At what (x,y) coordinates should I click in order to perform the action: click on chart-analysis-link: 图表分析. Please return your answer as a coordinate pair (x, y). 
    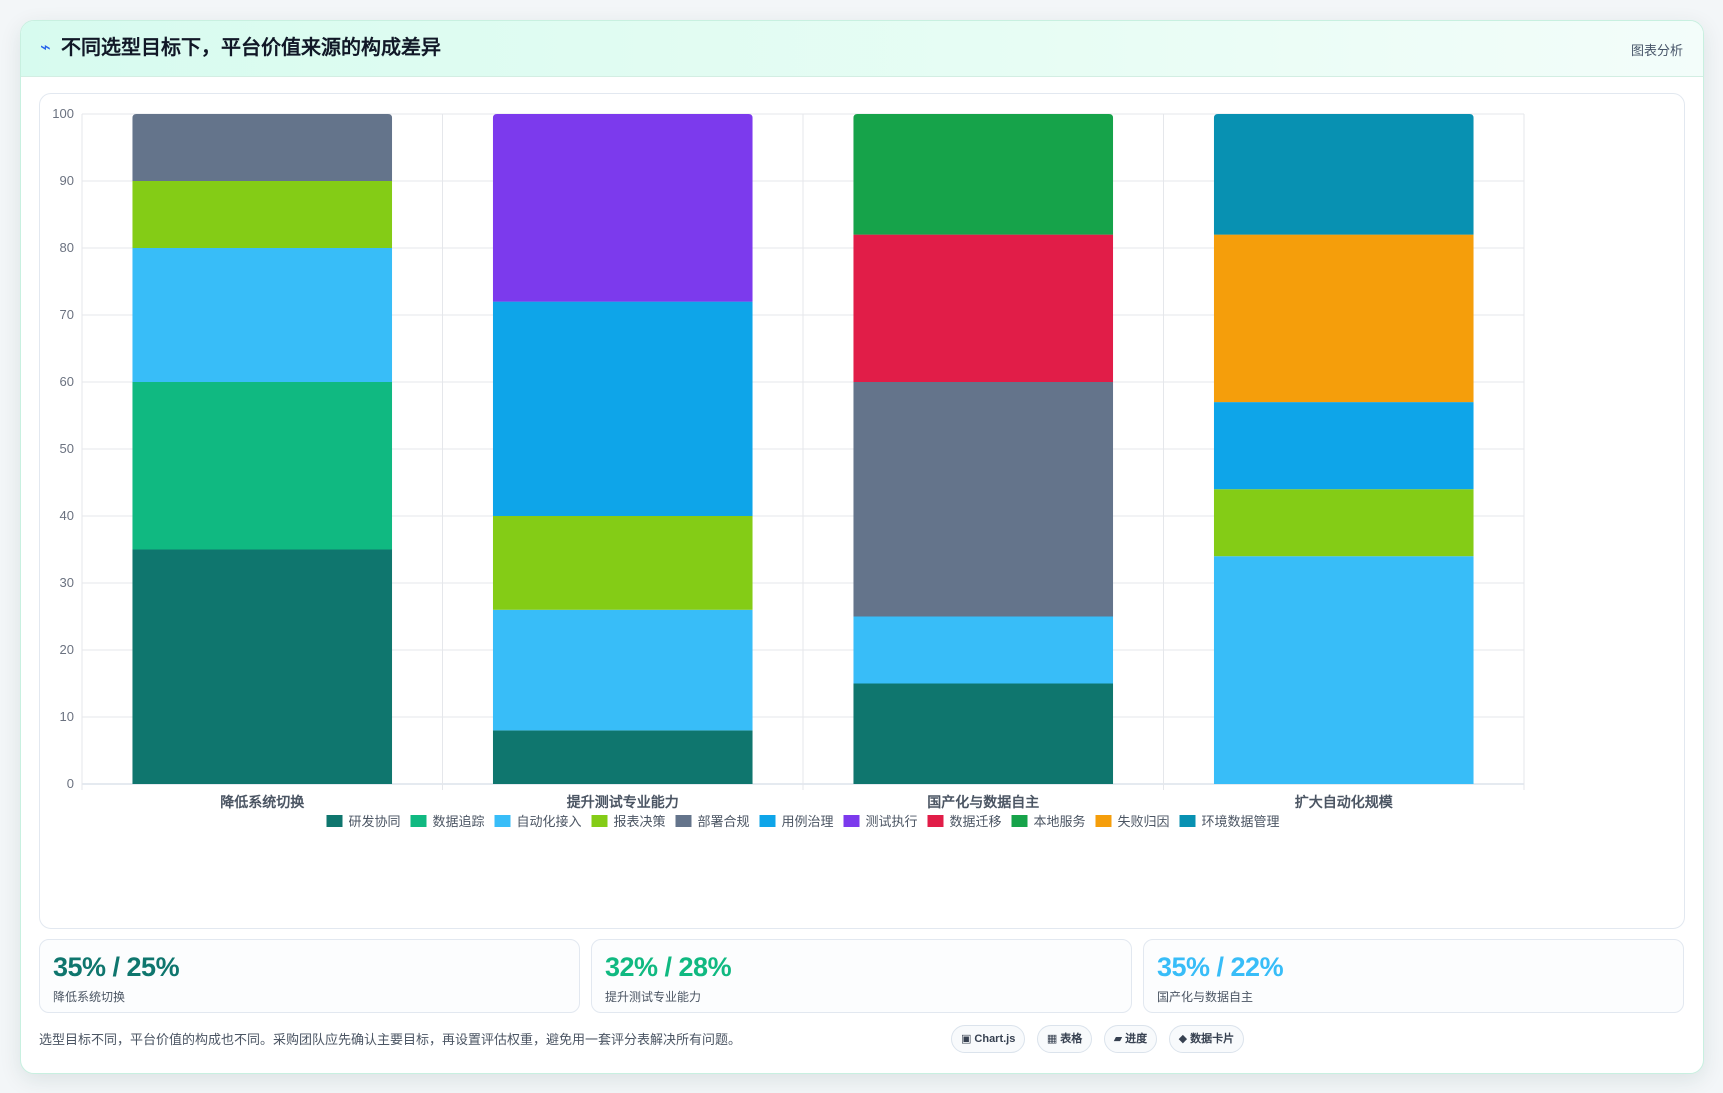
    Looking at the image, I should click on (1656, 50).